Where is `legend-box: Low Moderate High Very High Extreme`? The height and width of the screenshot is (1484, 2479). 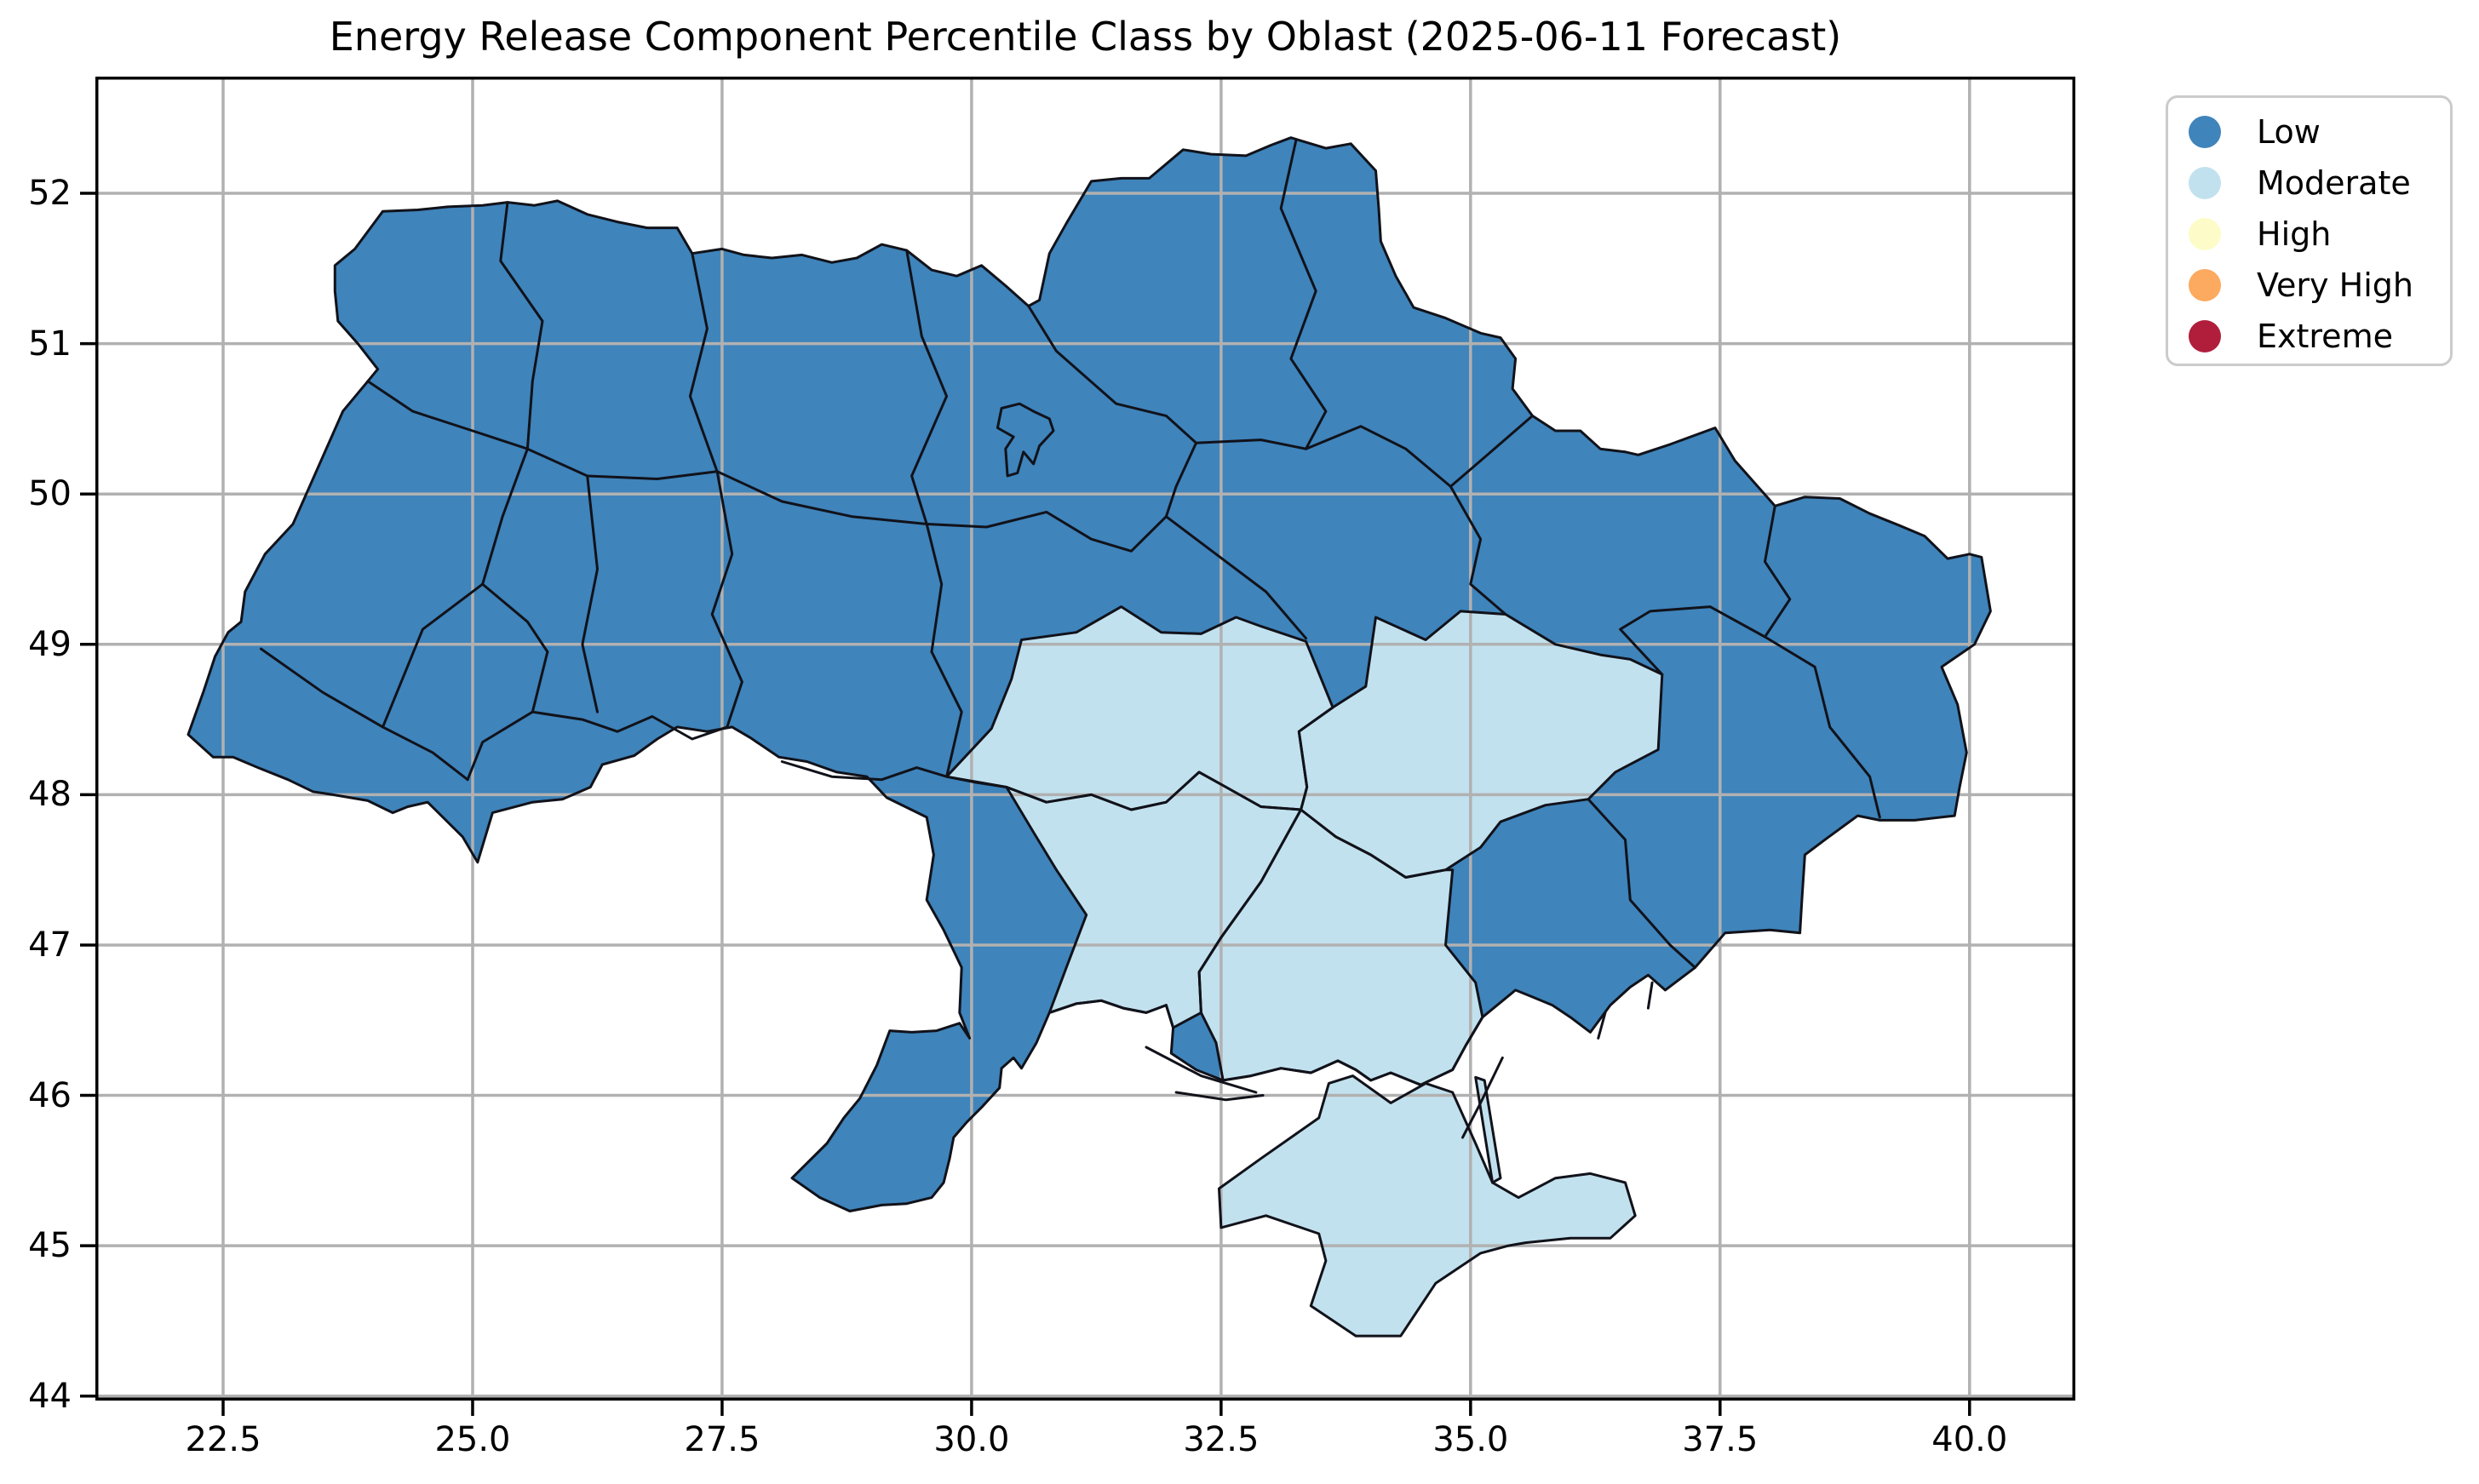 legend-box: Low Moderate High Very High Extreme is located at coordinates (2309, 230).